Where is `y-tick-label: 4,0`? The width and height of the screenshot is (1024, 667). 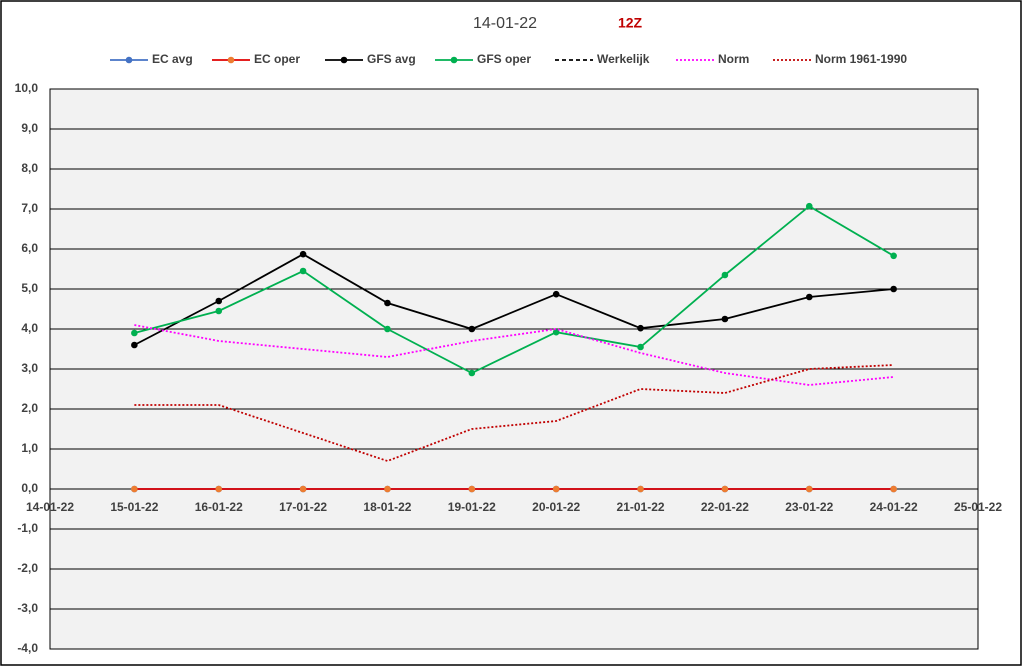 y-tick-label: 4,0 is located at coordinates (29, 328).